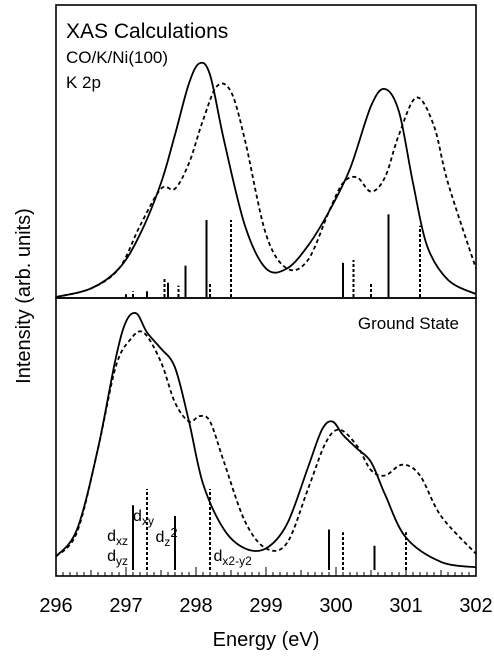 The image size is (494, 658). What do you see at coordinates (266, 640) in the screenshot?
I see `x-axis-label: Energy (eV)` at bounding box center [266, 640].